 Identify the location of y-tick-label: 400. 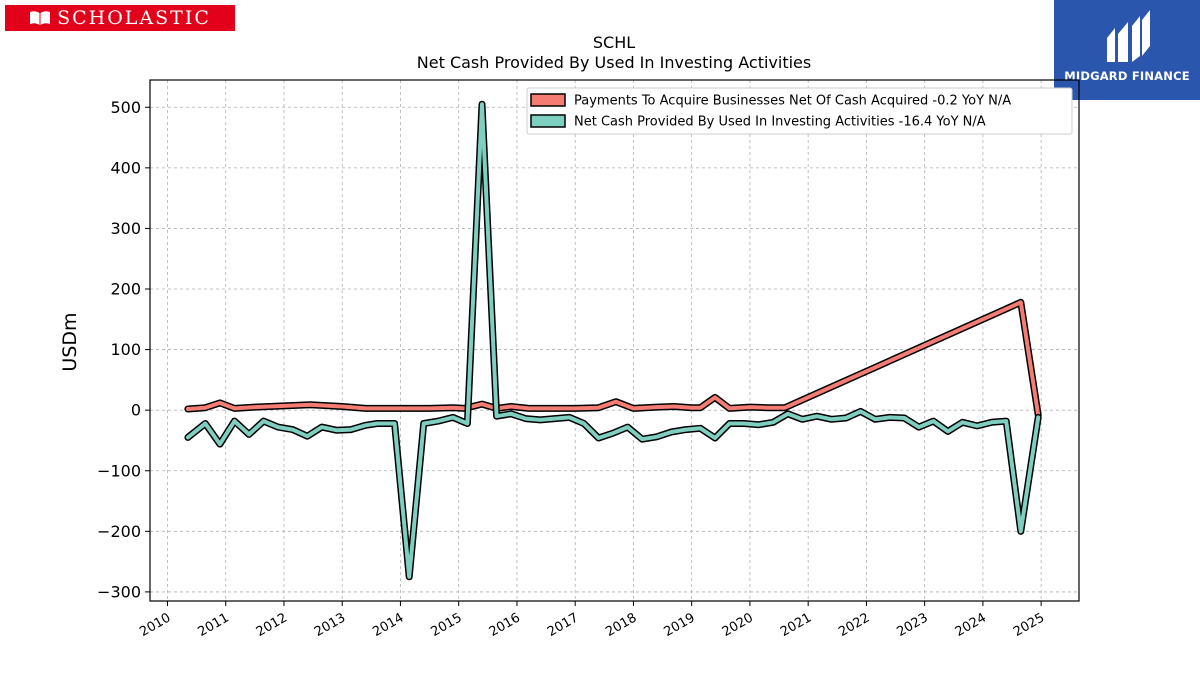
(125, 167).